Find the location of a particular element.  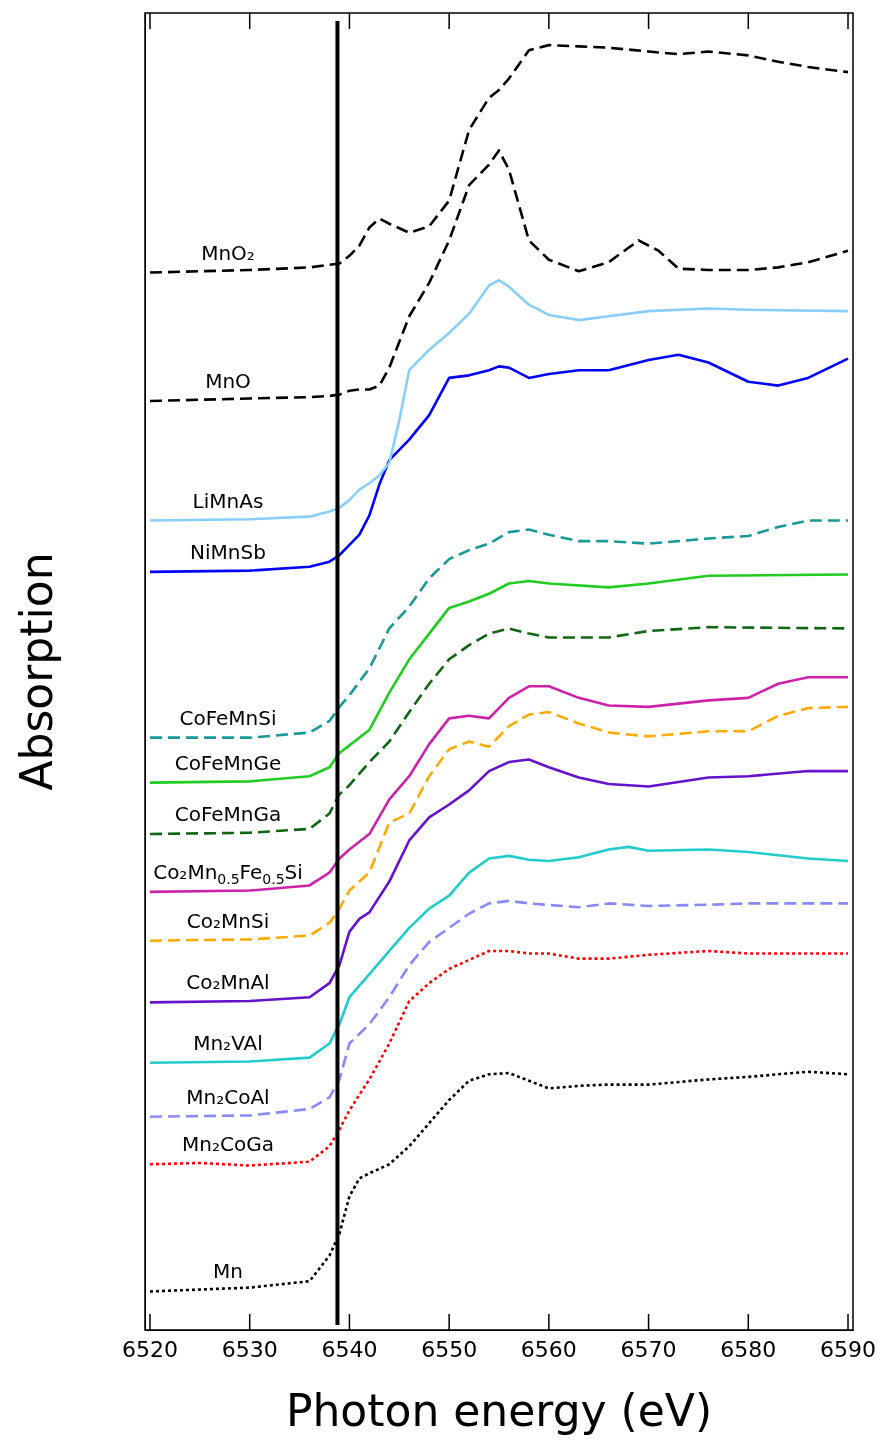

x-tick-label: 6550 is located at coordinates (449, 1349).